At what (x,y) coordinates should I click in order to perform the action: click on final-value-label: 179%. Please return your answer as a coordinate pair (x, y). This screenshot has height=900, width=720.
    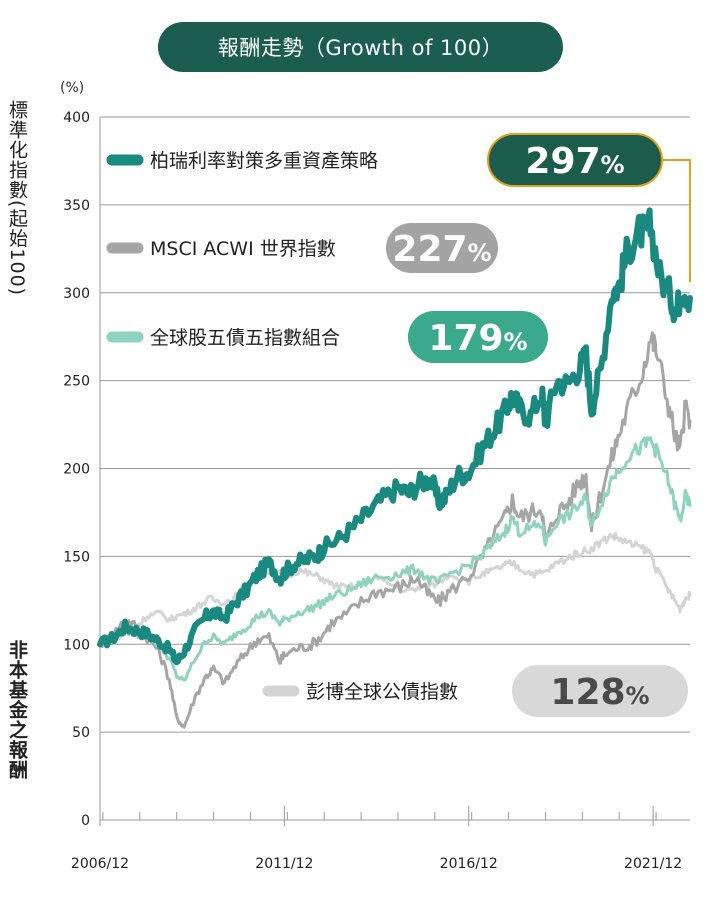
    Looking at the image, I should click on (477, 338).